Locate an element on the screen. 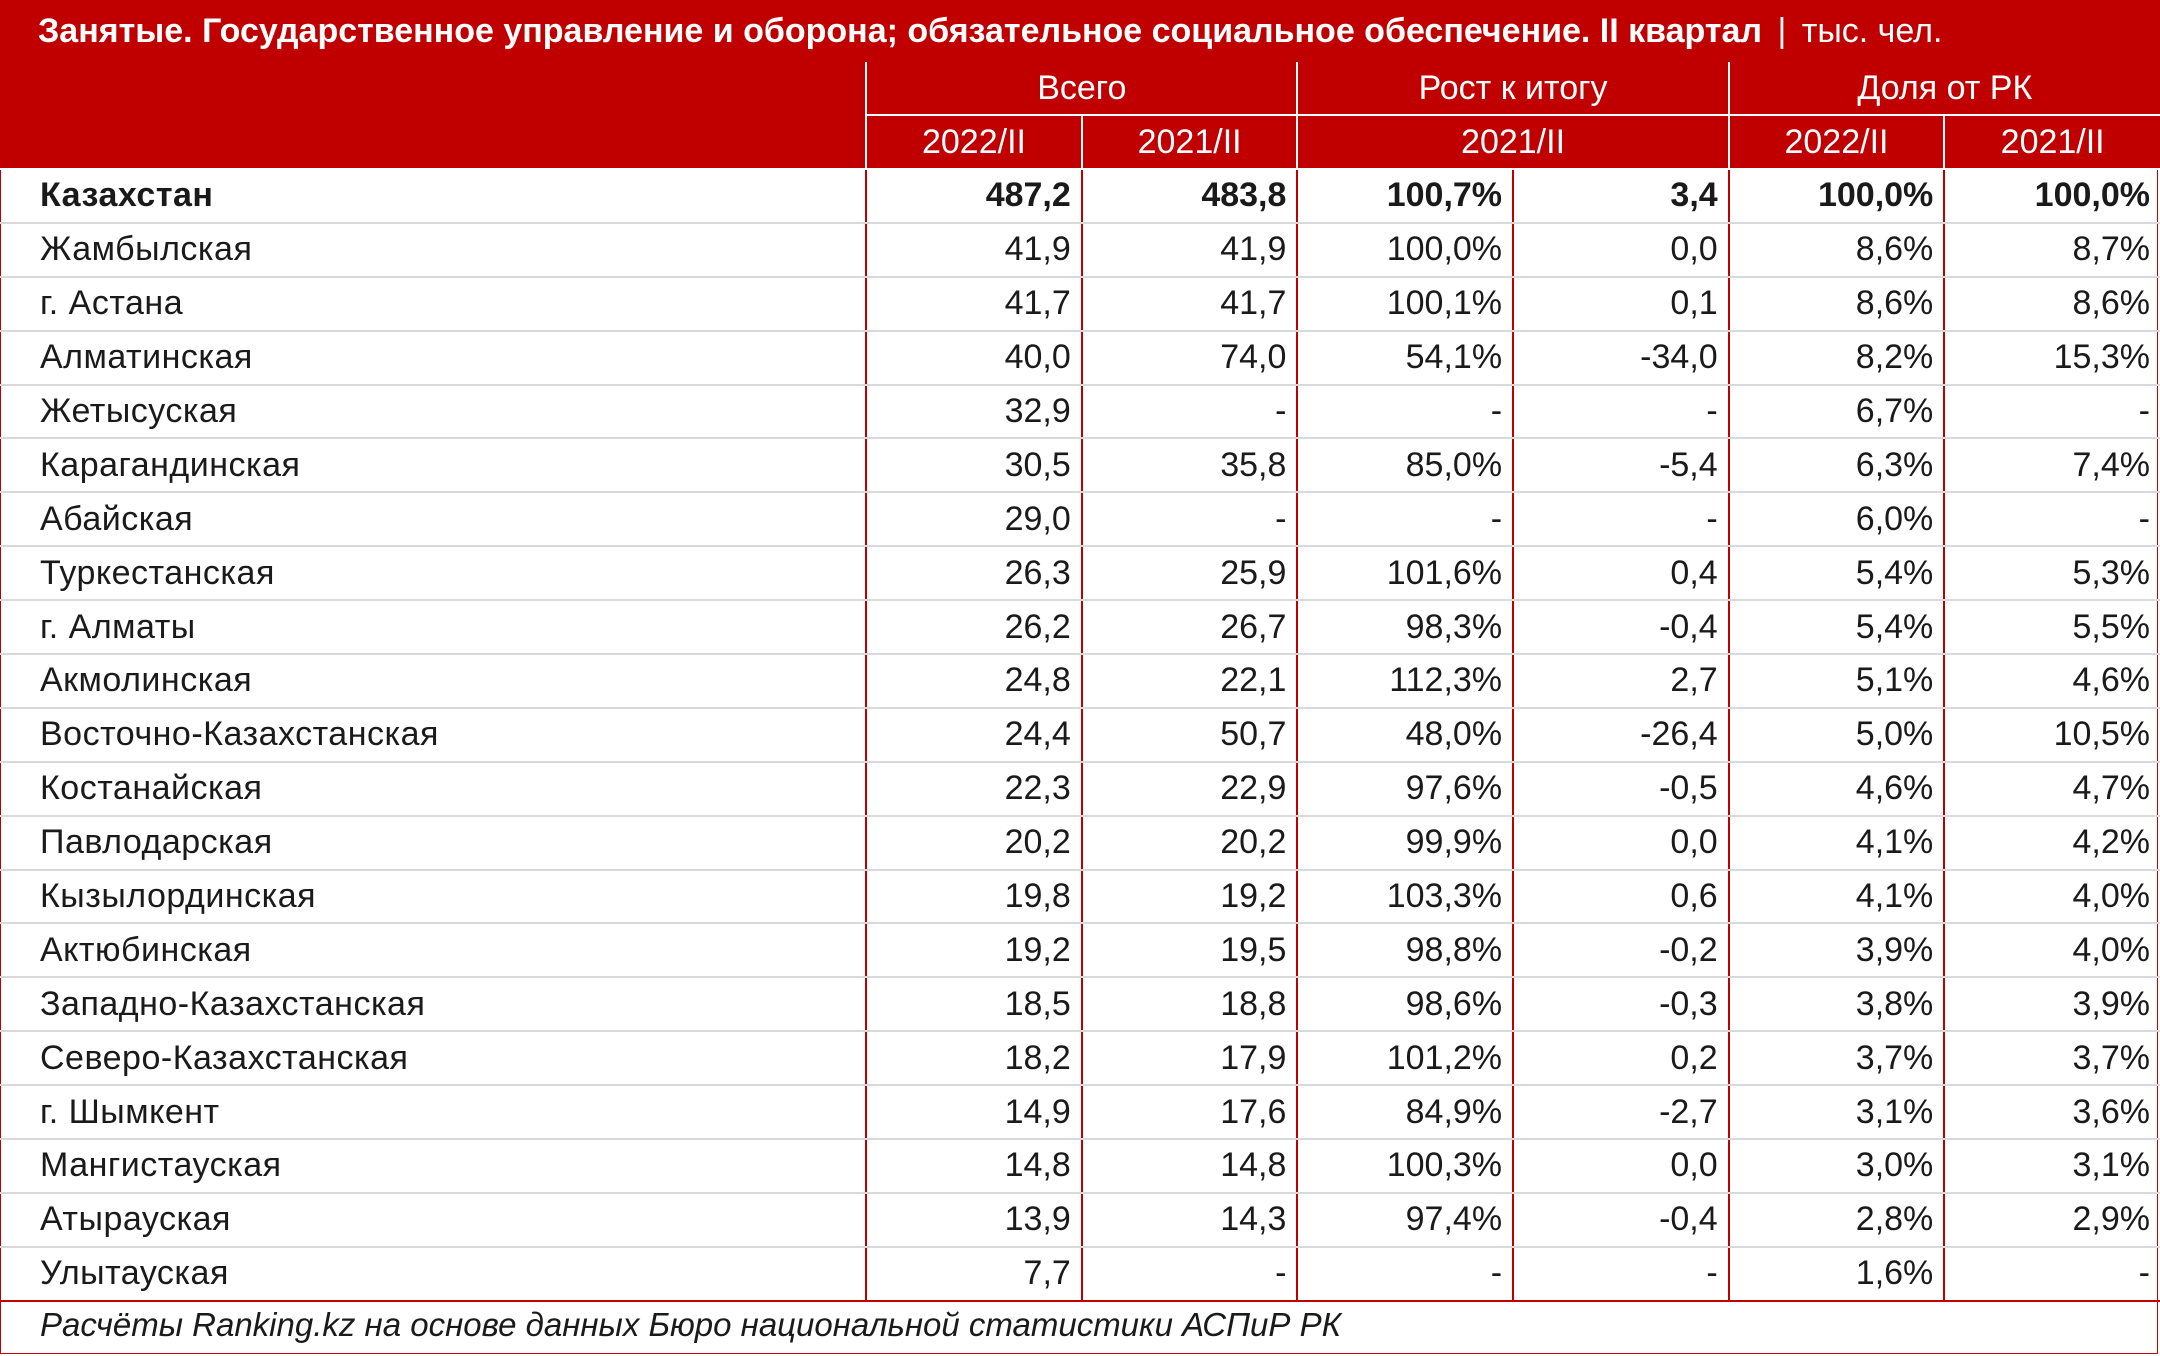 The width and height of the screenshot is (2160, 1356). growth-absolute-cell: -2,7 is located at coordinates (1620, 1113).